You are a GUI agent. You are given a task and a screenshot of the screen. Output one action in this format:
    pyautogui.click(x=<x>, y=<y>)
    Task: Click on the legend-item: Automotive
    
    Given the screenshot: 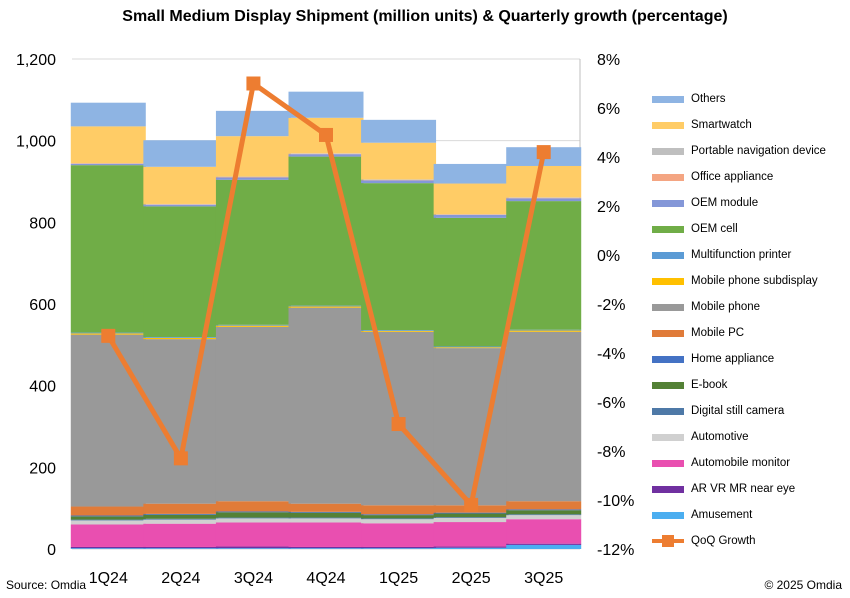 What is the action you would take?
    pyautogui.click(x=750, y=437)
    